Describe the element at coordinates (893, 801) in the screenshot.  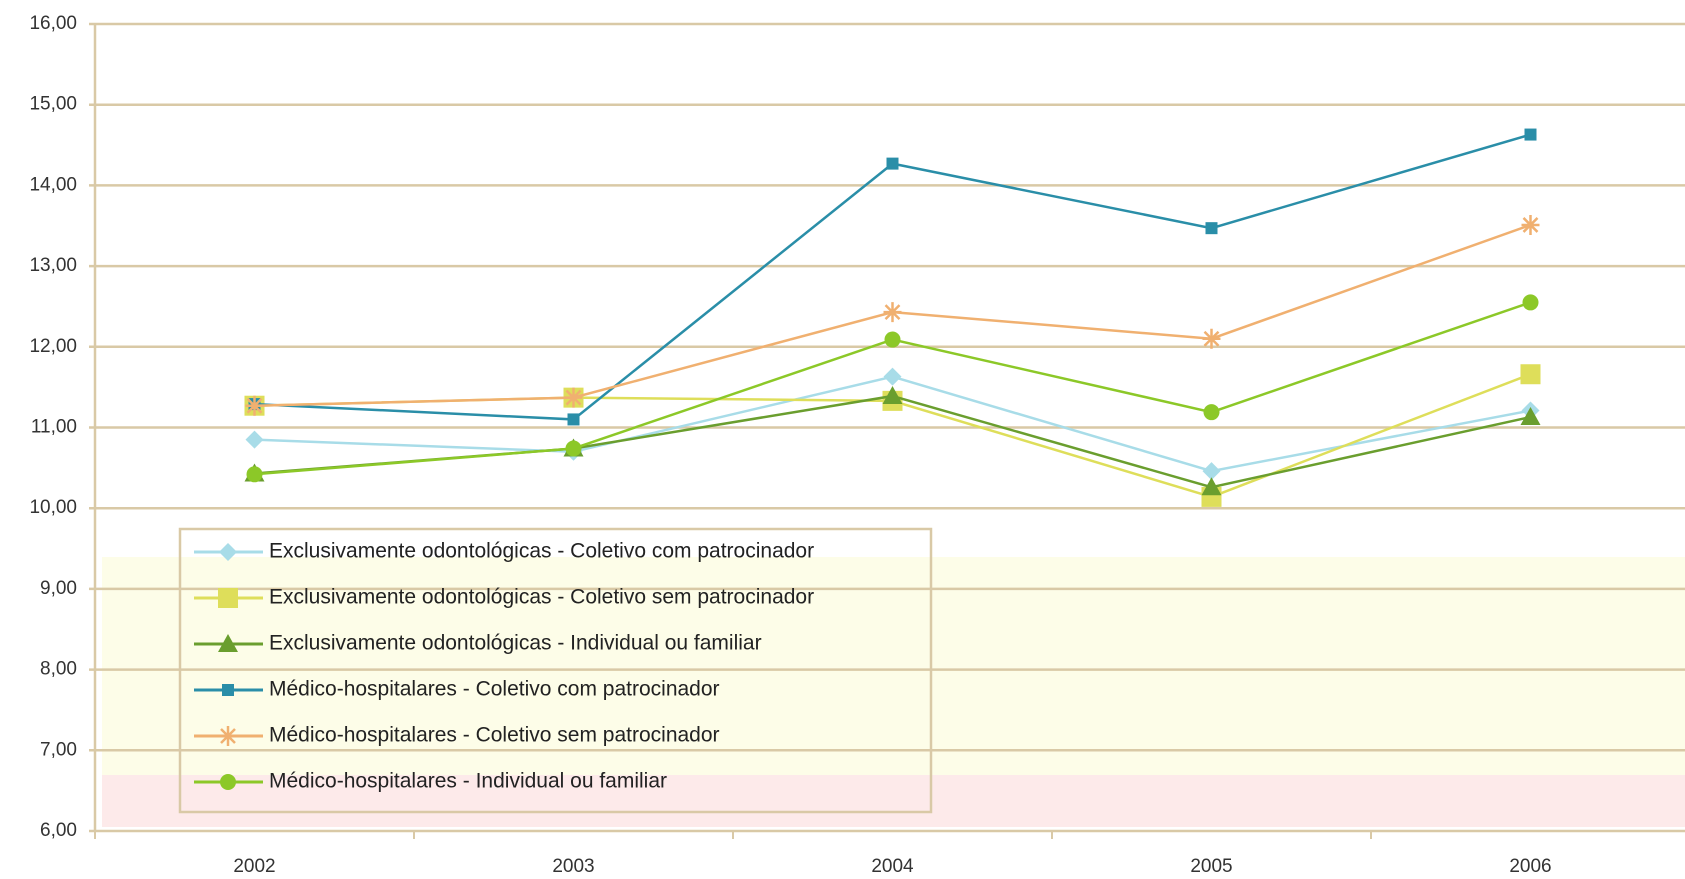
I see `background-band` at that location.